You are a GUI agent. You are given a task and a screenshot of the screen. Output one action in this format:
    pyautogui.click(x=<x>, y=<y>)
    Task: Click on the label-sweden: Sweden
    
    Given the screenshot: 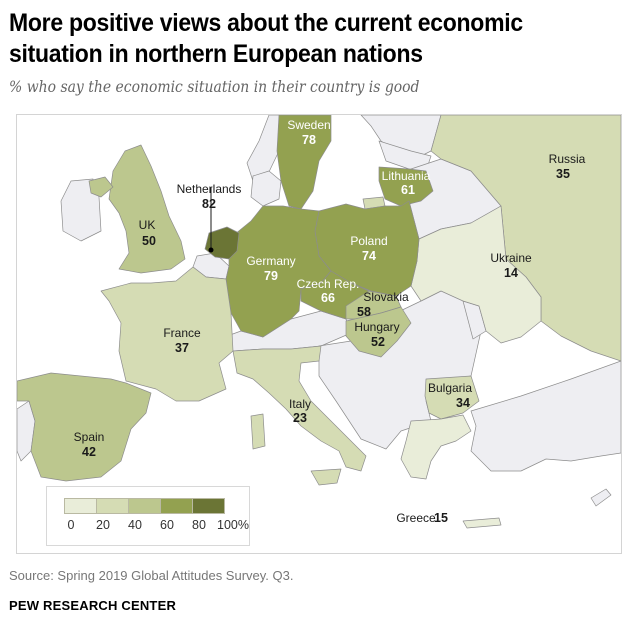 What is the action you would take?
    pyautogui.click(x=308, y=125)
    